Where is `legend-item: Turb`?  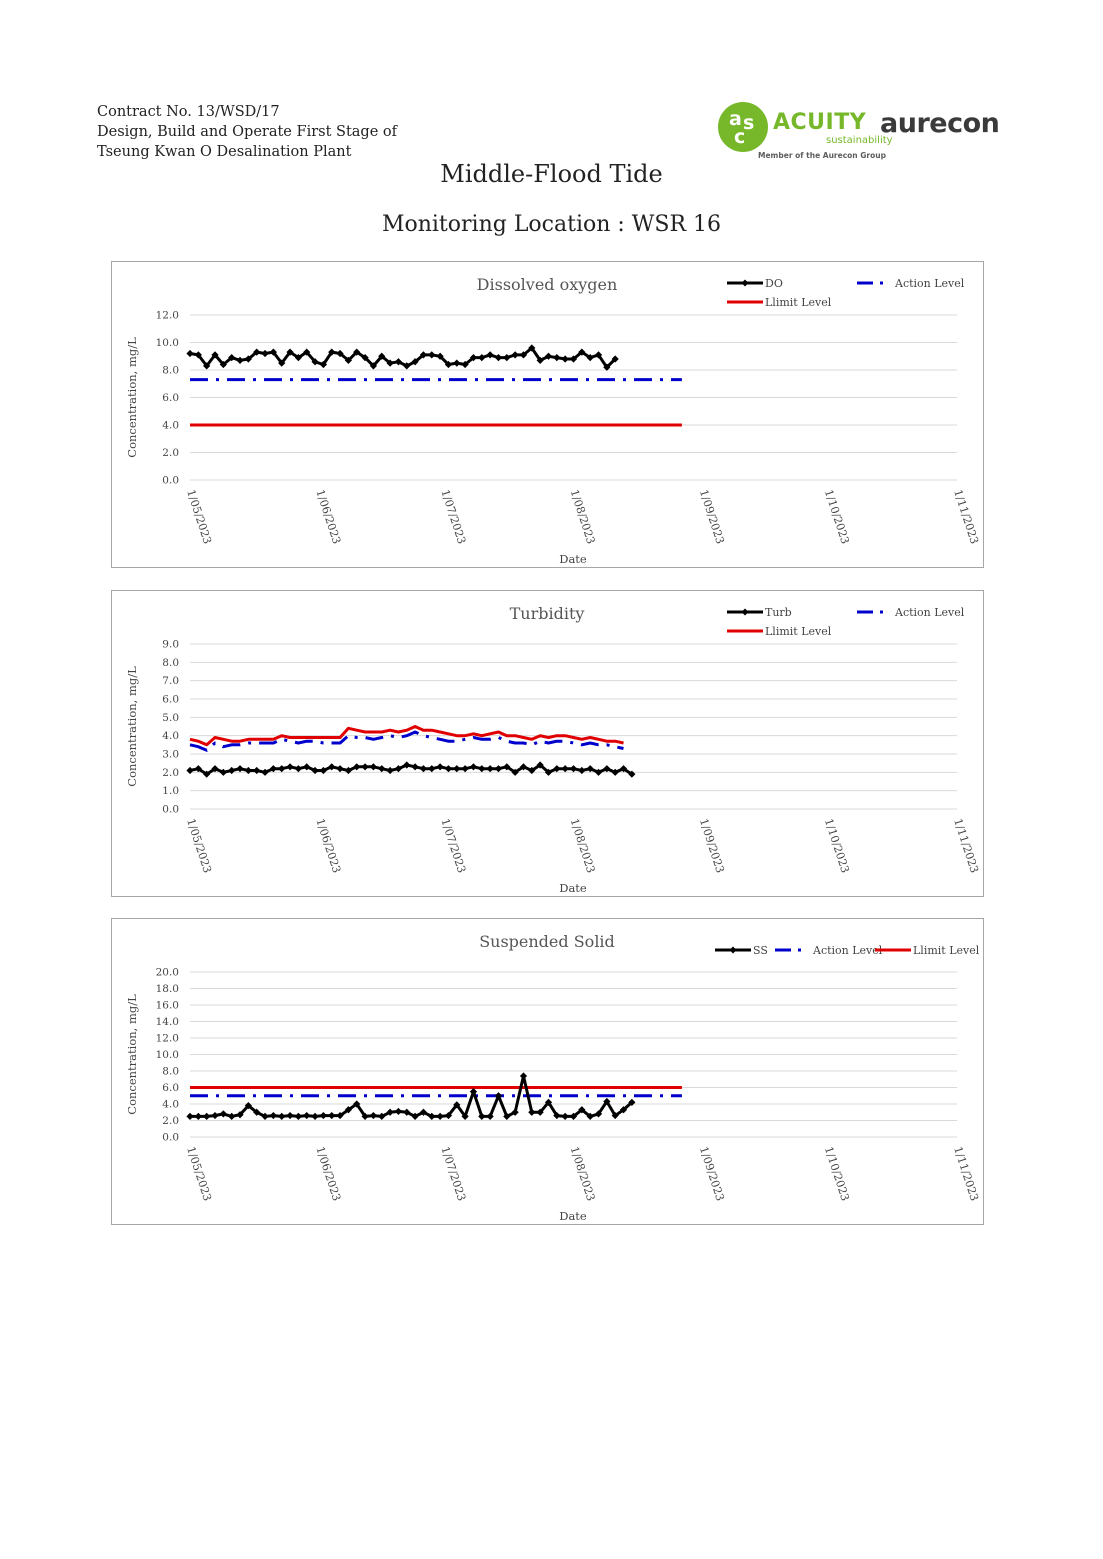
legend-item: Turb is located at coordinates (759, 612).